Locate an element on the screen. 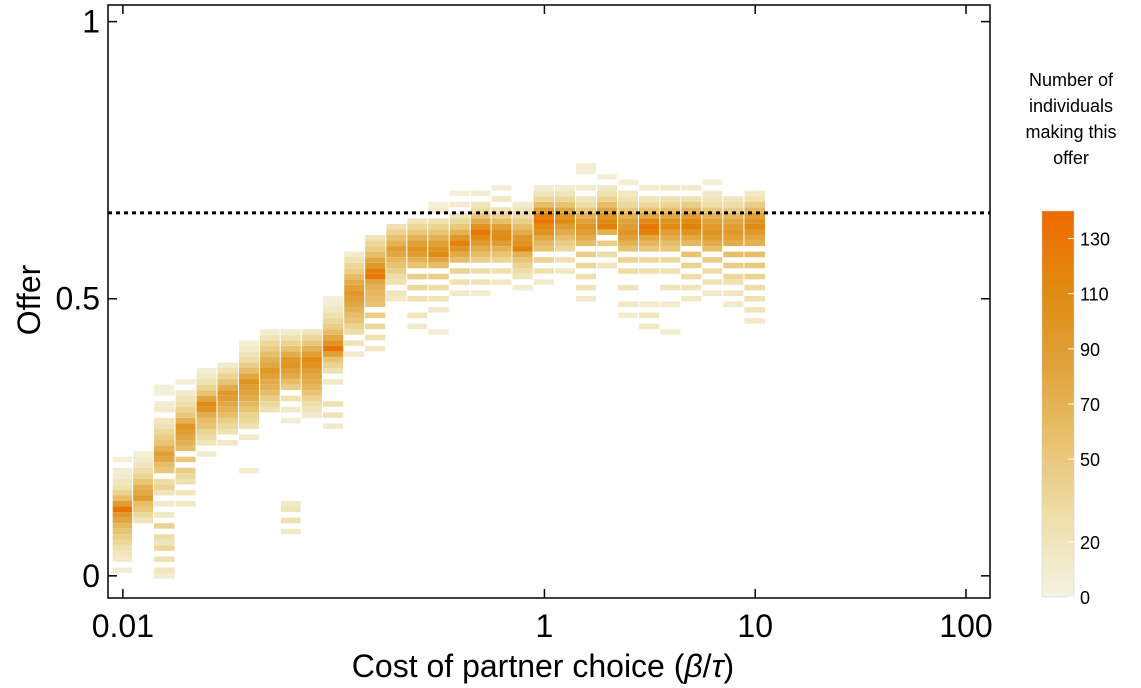  x-tick-label: 0.01 is located at coordinates (123, 626).